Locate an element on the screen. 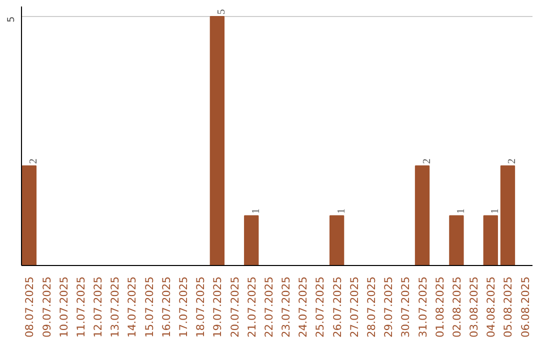 This screenshot has width=540, height=340. x-tick-label: 26.07.2025 is located at coordinates (337, 307).